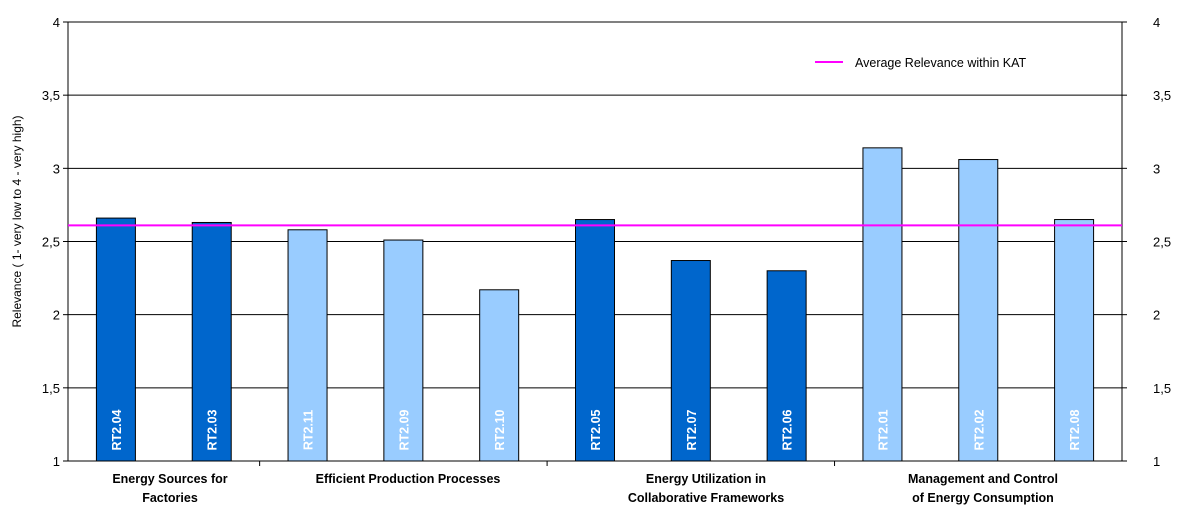  Describe the element at coordinates (404, 429) in the screenshot. I see `bar-label: RT2.09` at that location.